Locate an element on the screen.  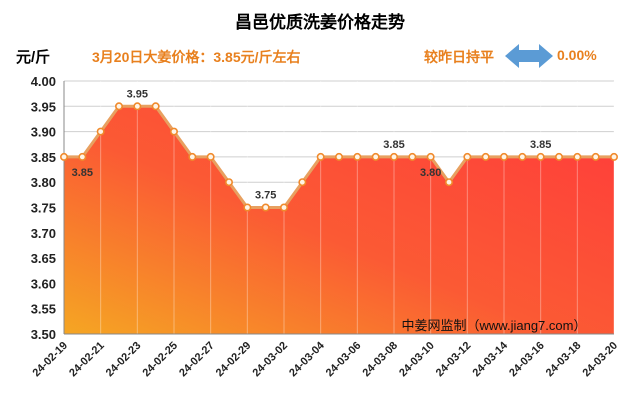
x-tick-label: 24-02-25 is located at coordinates (160, 360).